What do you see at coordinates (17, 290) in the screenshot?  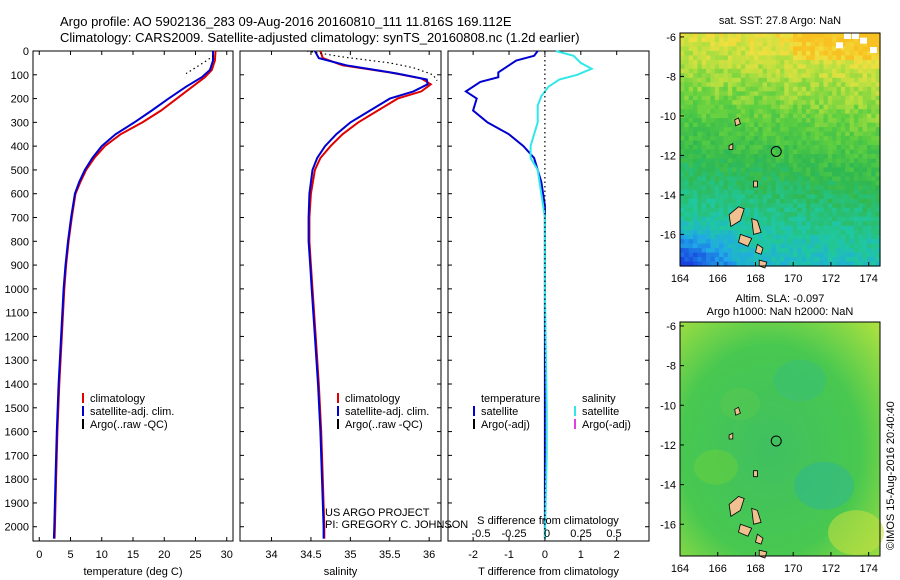 I see `y-tick-label: 1000` at bounding box center [17, 290].